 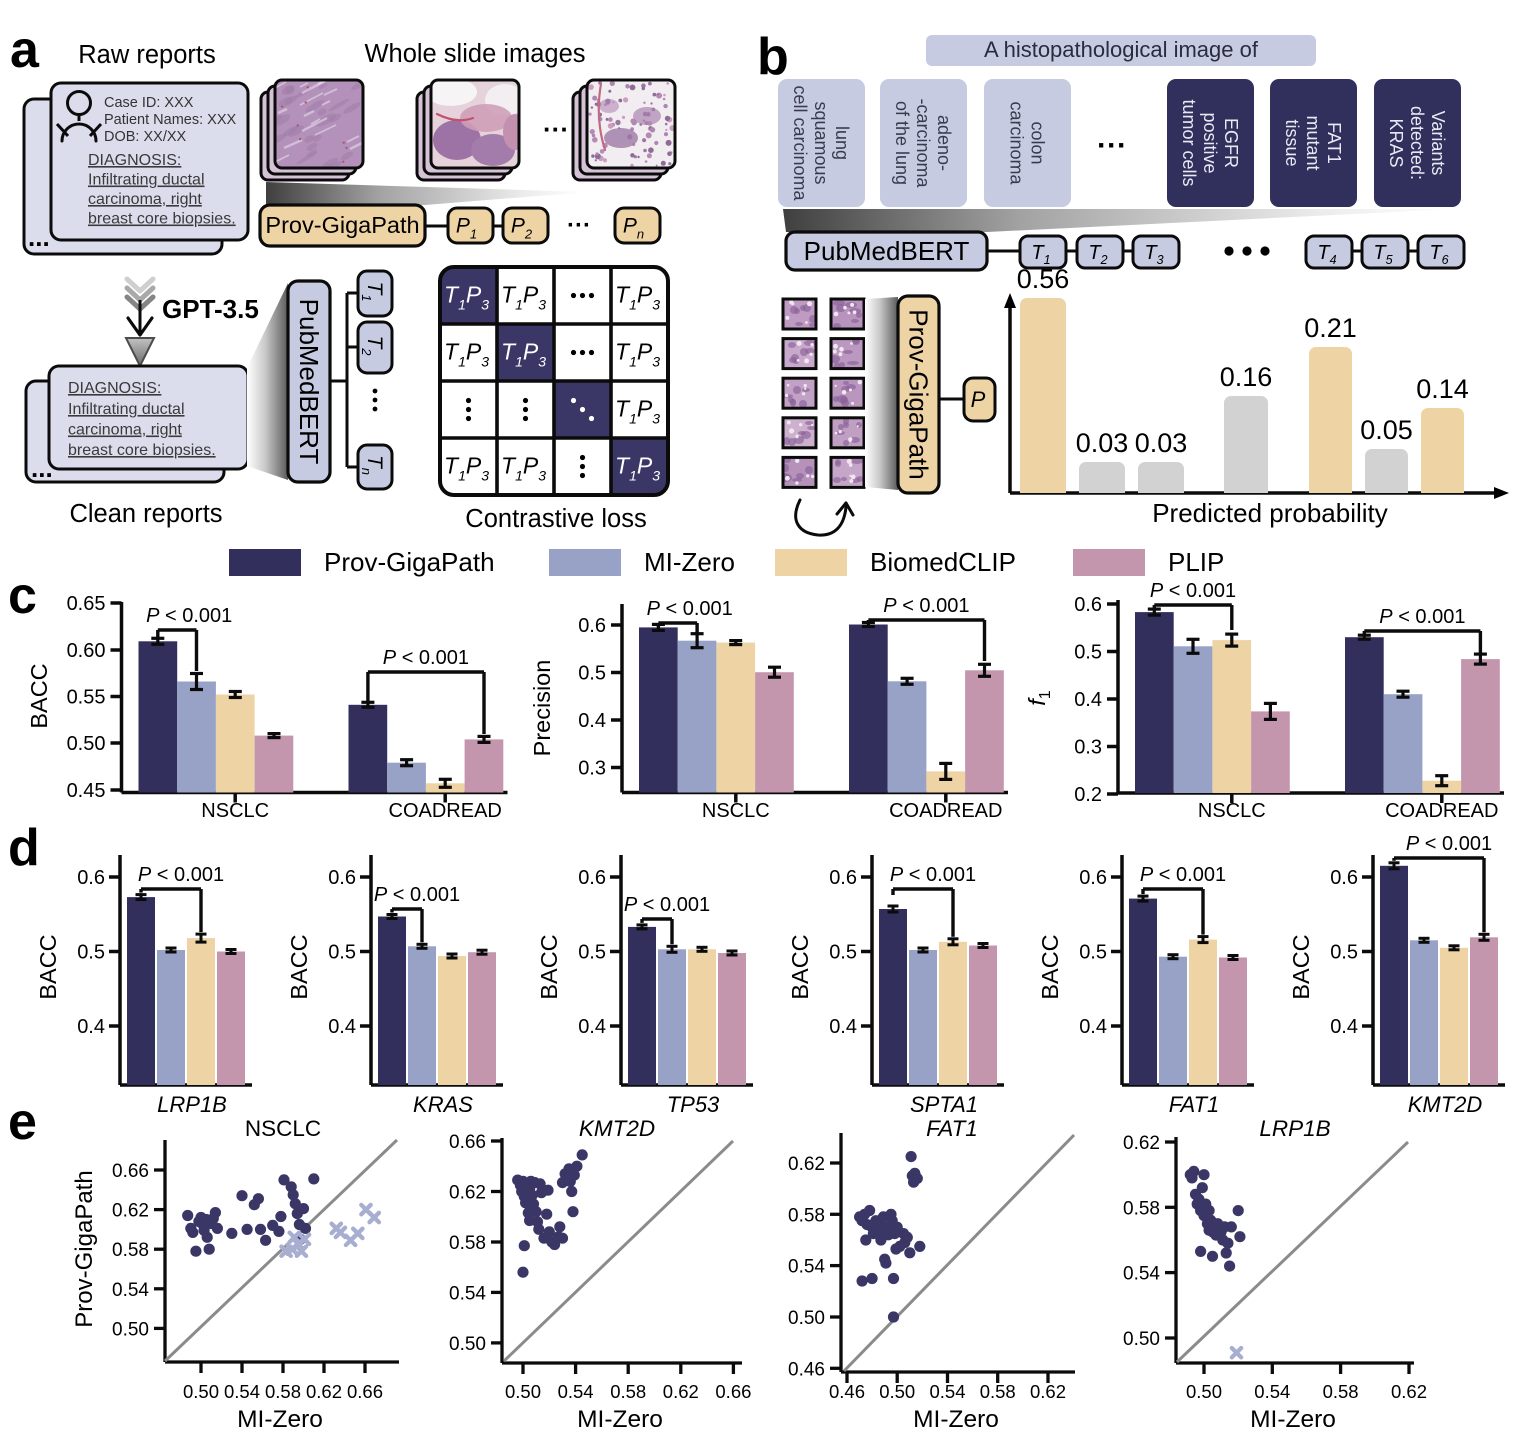 What do you see at coordinates (443, 1104) in the screenshot?
I see `svg-text: KRAS` at bounding box center [443, 1104].